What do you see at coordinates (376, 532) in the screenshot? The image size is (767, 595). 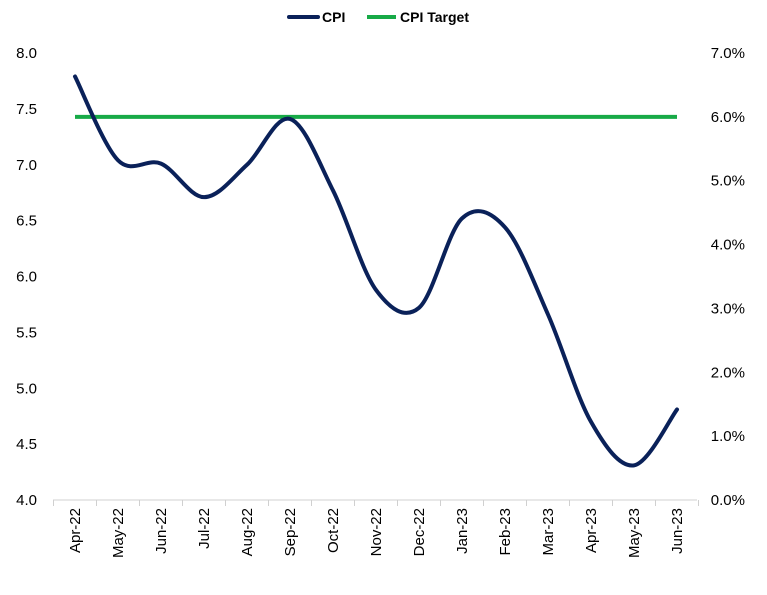 I see `x-tick-label: Nov-22` at bounding box center [376, 532].